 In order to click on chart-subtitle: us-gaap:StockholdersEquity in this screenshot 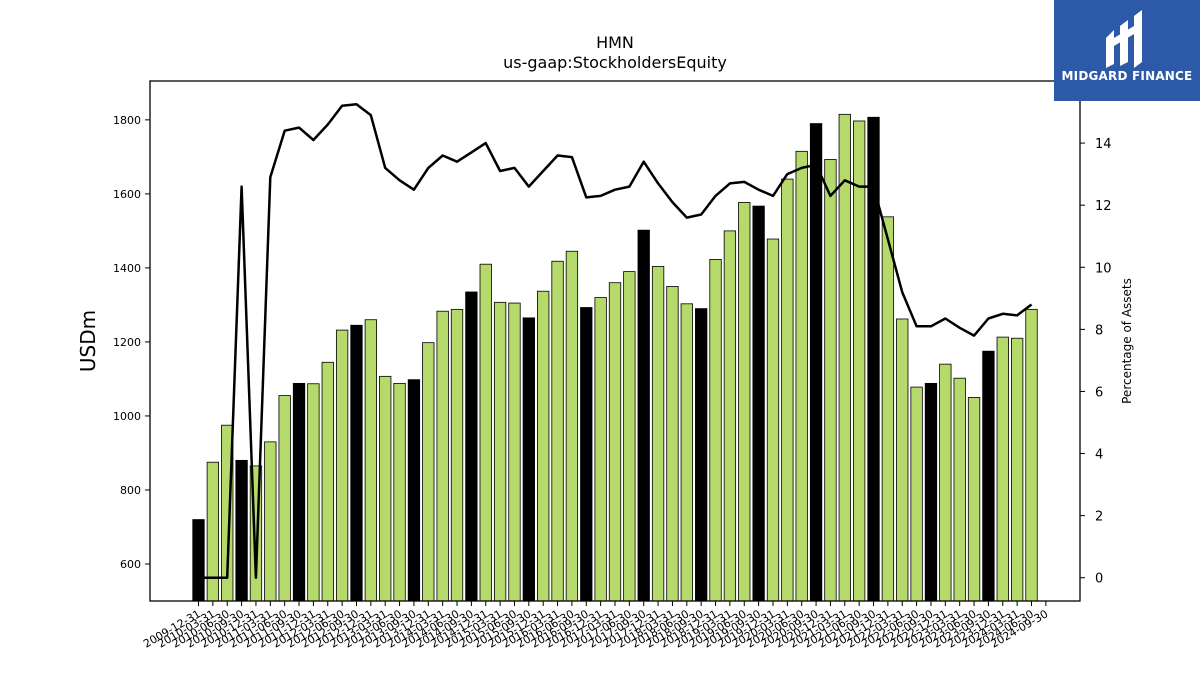, I will do `click(615, 62)`.